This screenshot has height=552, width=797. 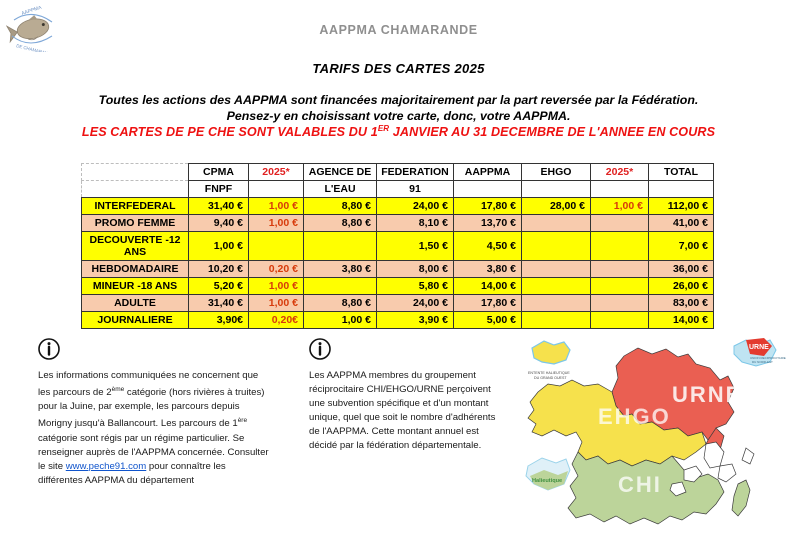 What do you see at coordinates (712, 469) in the screenshot?
I see `map-region-neutral` at bounding box center [712, 469].